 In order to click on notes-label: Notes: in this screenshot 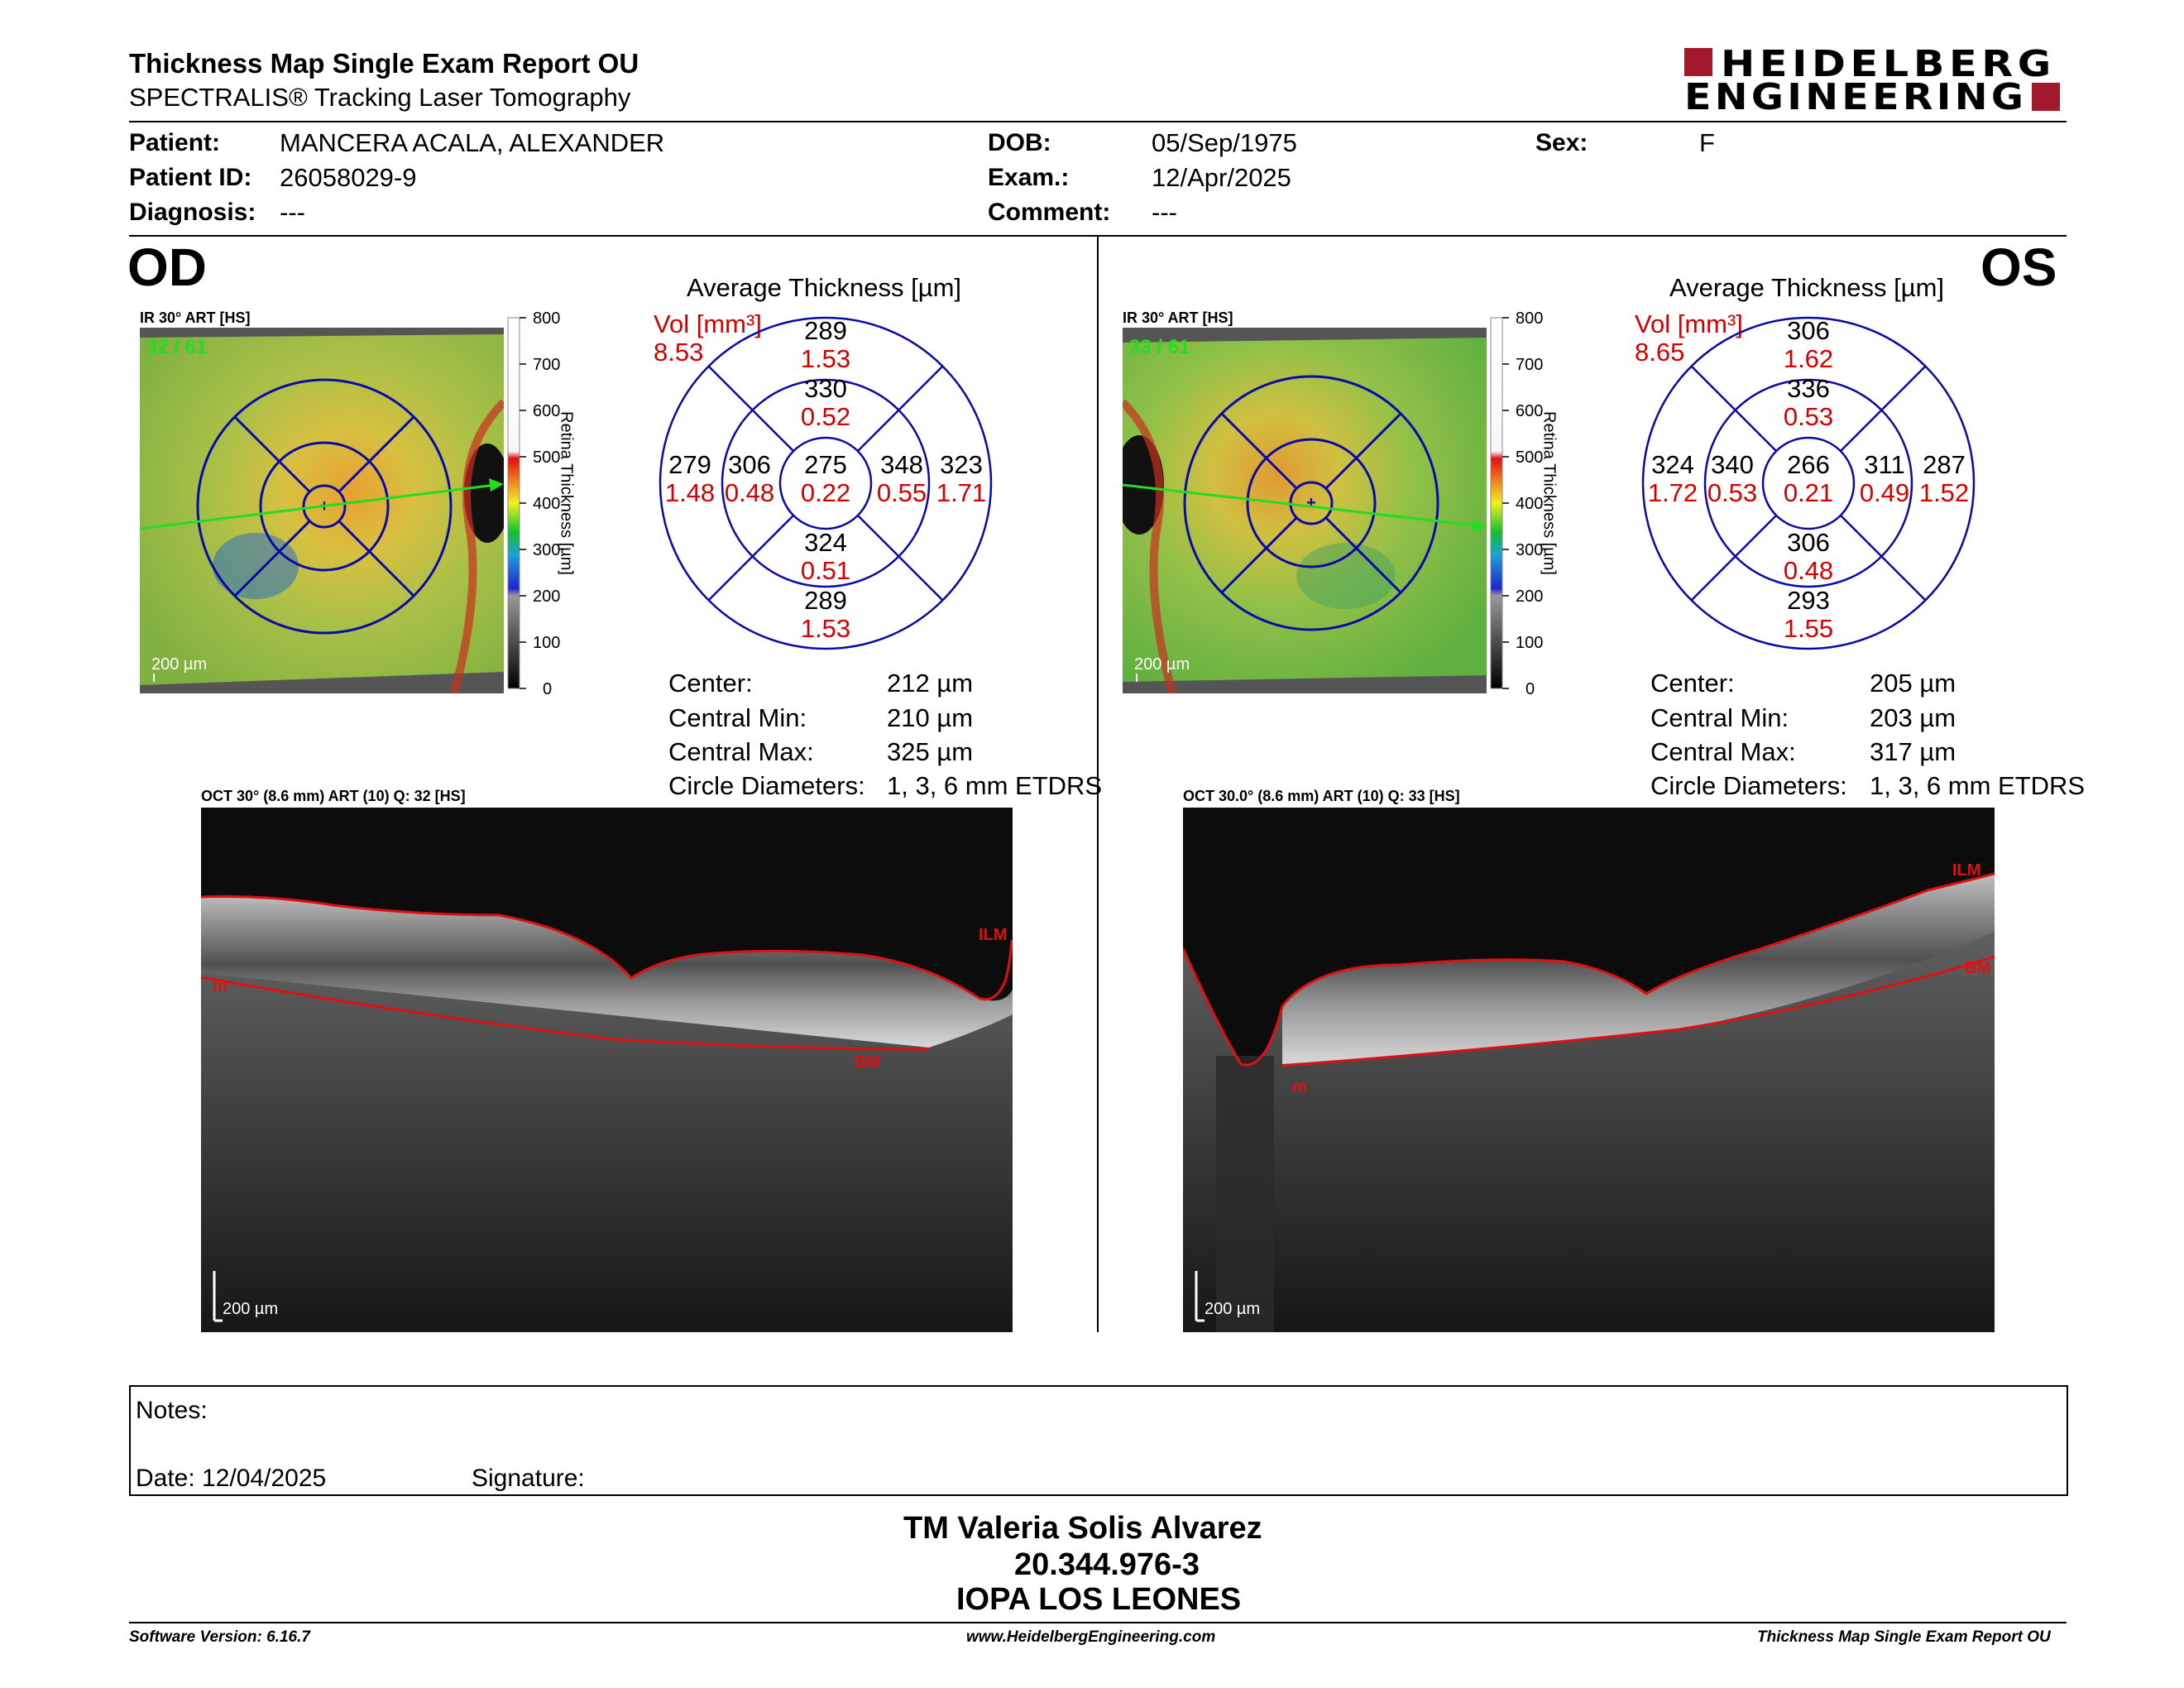, I will do `click(172, 1410)`.